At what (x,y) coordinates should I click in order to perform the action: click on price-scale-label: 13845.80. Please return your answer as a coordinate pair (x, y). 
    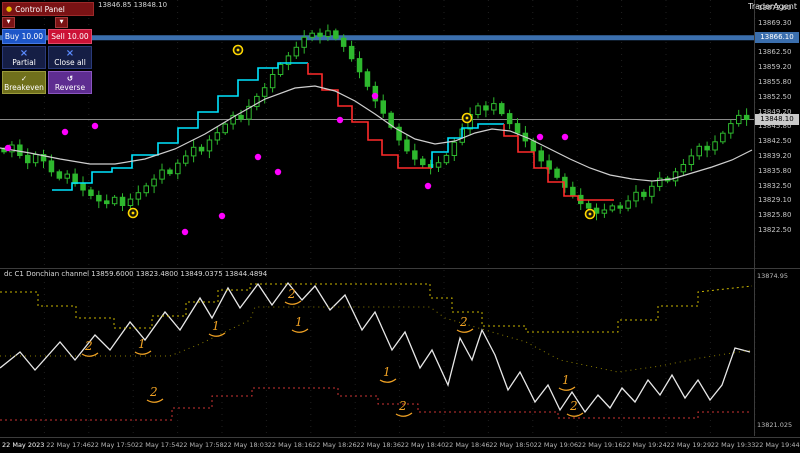
    Looking at the image, I should click on (775, 126).